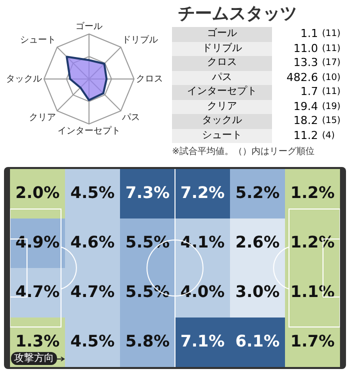 The height and width of the screenshot is (380, 350). What do you see at coordinates (257, 192) in the screenshot?
I see `data-label: 5.2%` at bounding box center [257, 192].